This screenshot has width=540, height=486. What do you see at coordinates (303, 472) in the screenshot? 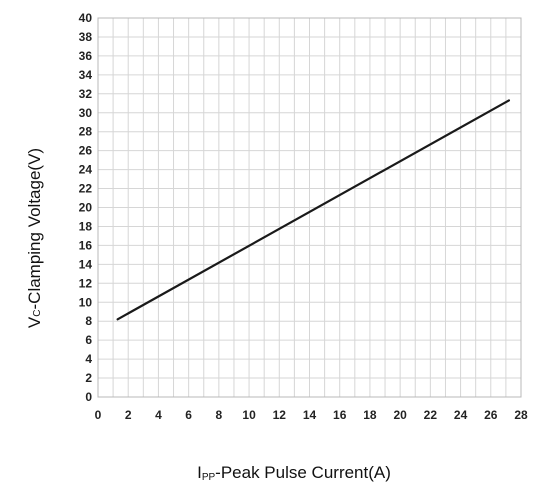
I see `x-axis-title-rest: -Peak Pulse Current(A)` at bounding box center [303, 472].